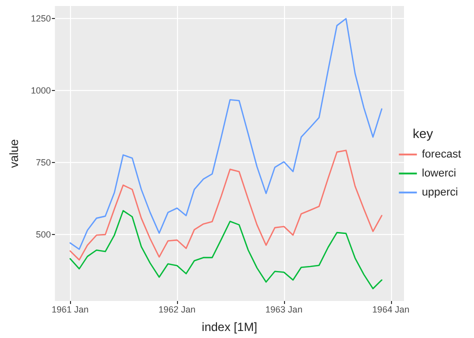 This screenshot has height=338, width=474. I want to click on legend-label: lowerci, so click(439, 174).